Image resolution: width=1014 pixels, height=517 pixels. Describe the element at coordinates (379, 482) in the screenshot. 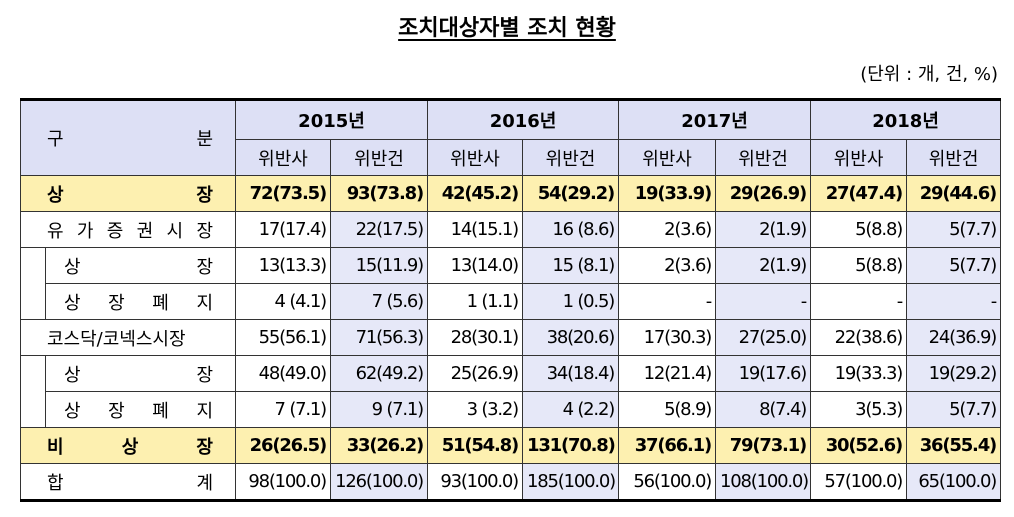

I see `data-cell: 126(100.0)` at that location.